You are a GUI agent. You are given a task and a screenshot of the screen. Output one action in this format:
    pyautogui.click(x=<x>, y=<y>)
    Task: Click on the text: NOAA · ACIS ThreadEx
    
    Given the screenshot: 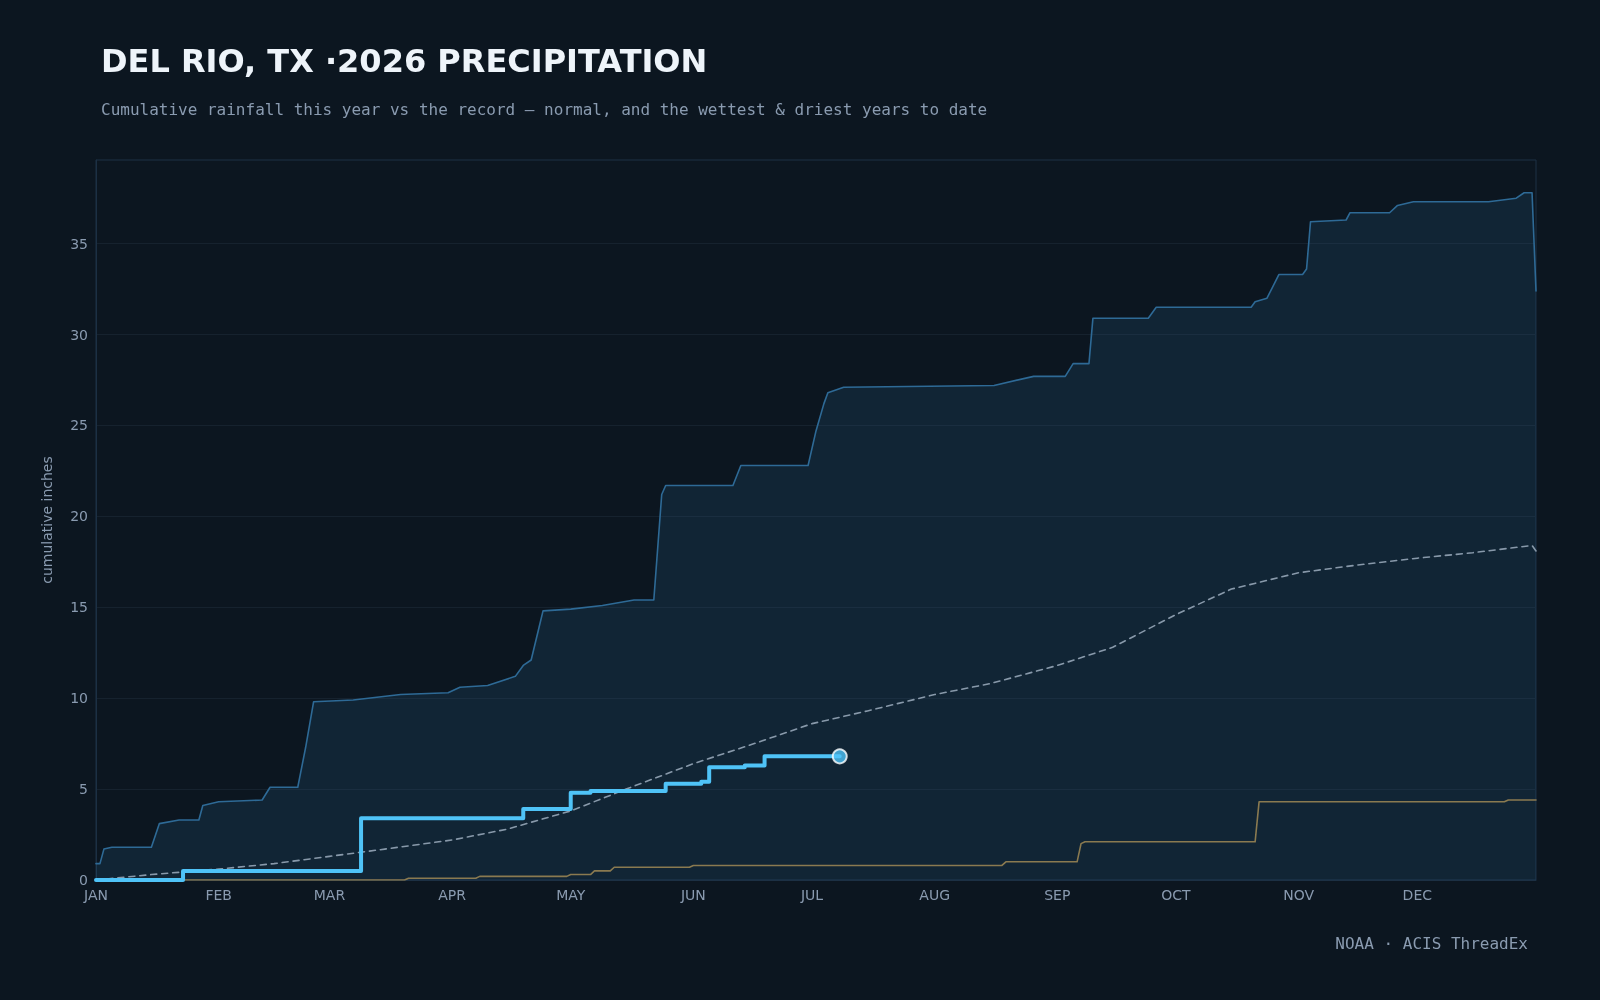 What is the action you would take?
    pyautogui.click(x=1432, y=943)
    